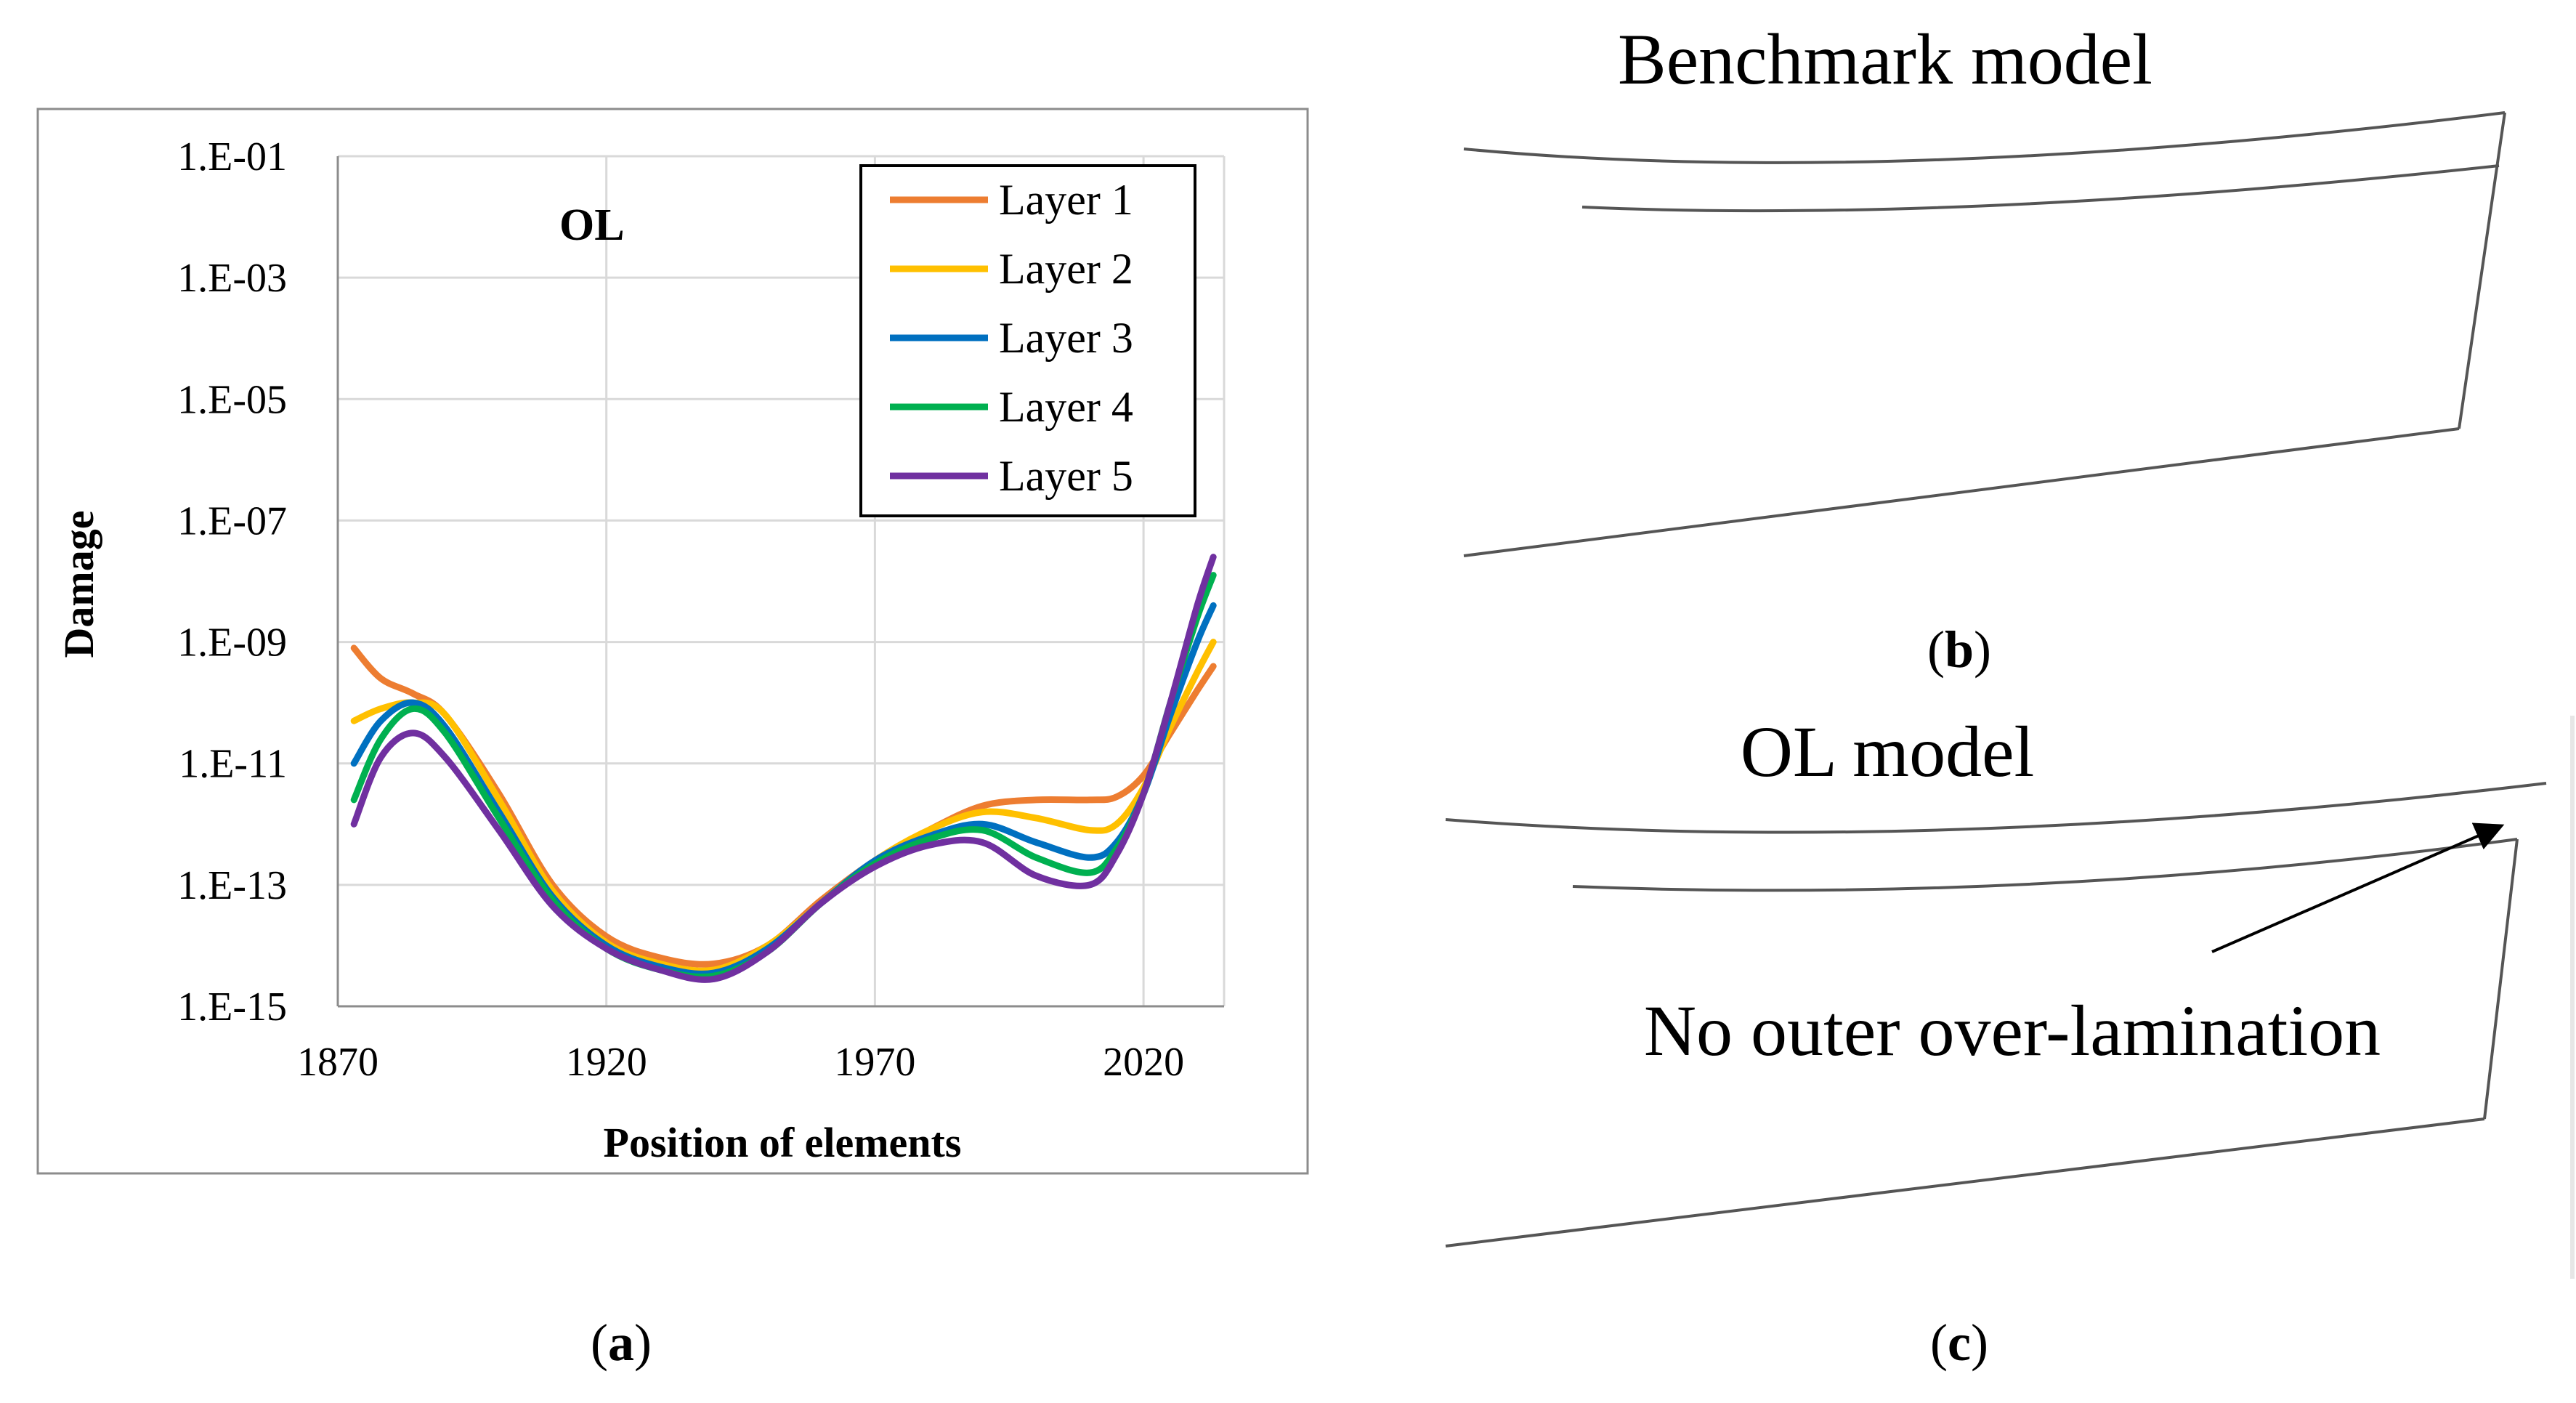  I want to click on legend-label-layer-1: Layer 1, so click(1066, 200).